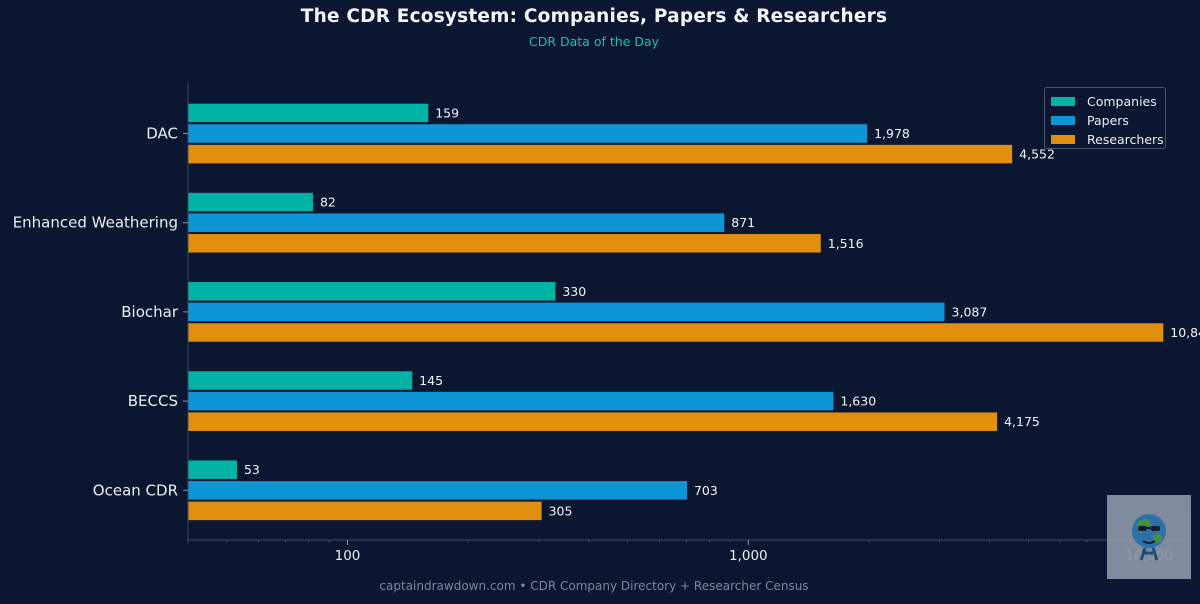  Describe the element at coordinates (308, 113) in the screenshot. I see `bar-dac-companies` at that location.